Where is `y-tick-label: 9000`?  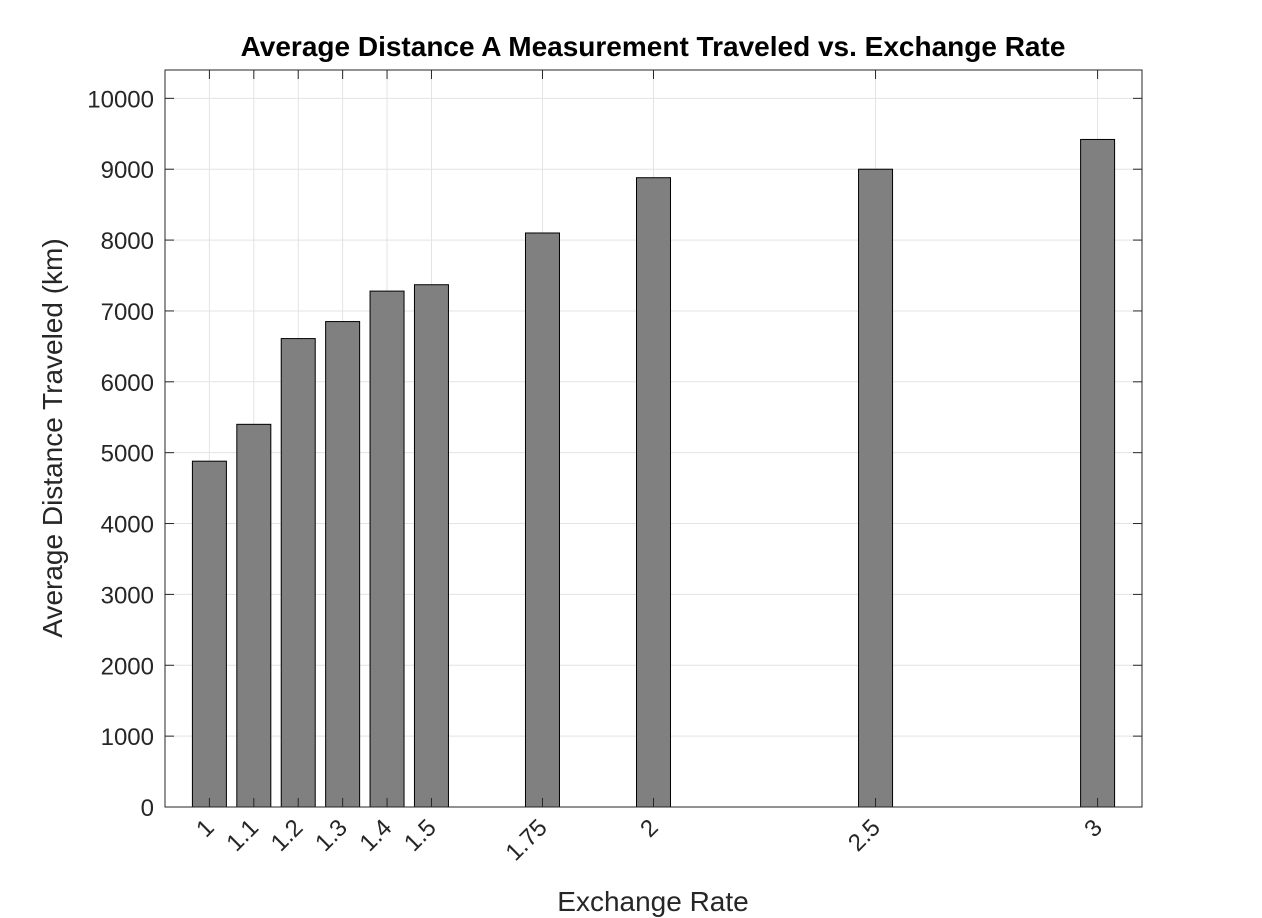 y-tick-label: 9000 is located at coordinates (127, 170).